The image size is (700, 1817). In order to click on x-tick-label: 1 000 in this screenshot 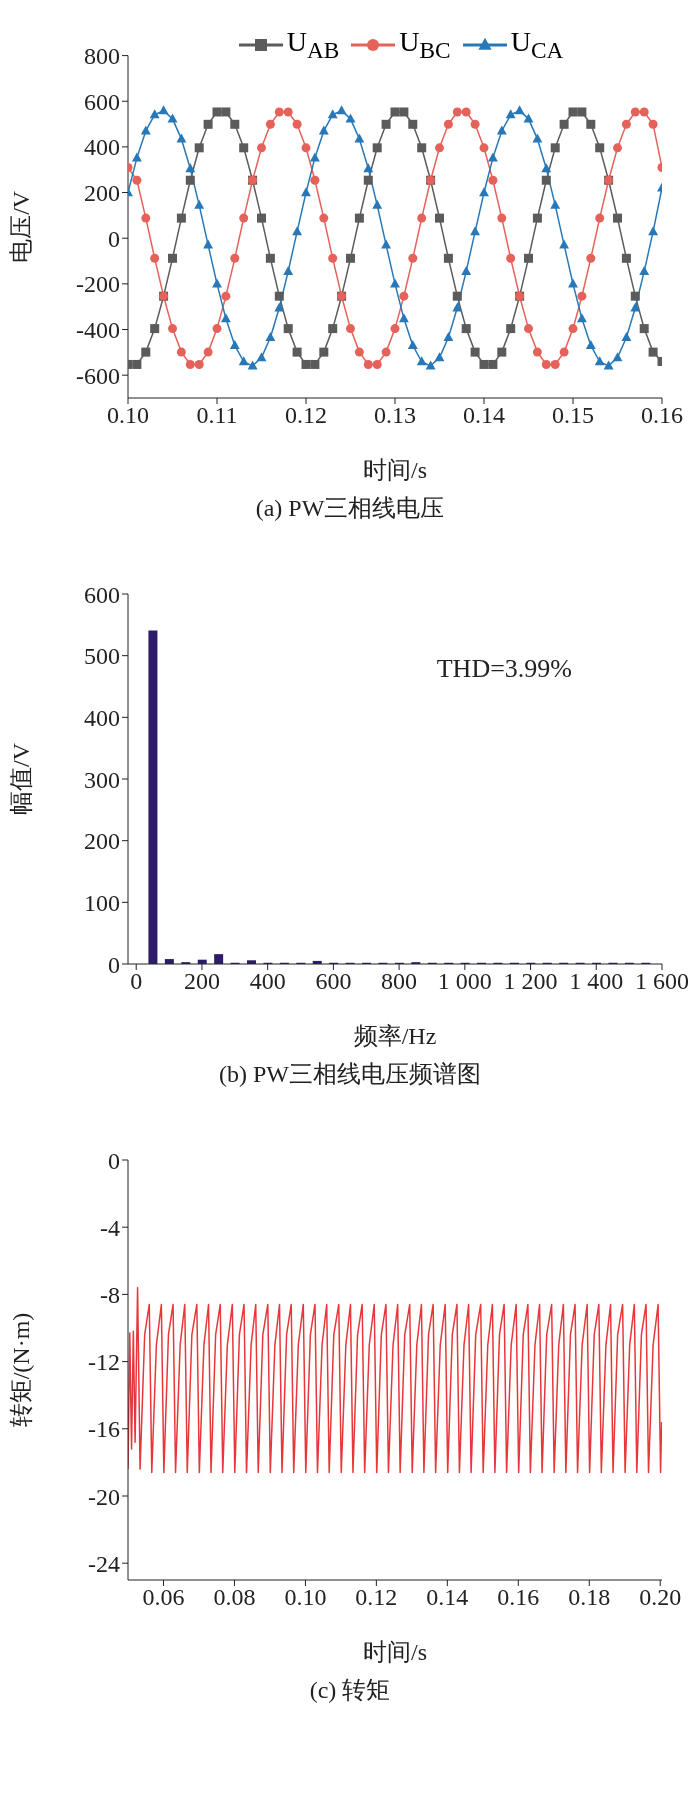, I will do `click(464, 981)`.